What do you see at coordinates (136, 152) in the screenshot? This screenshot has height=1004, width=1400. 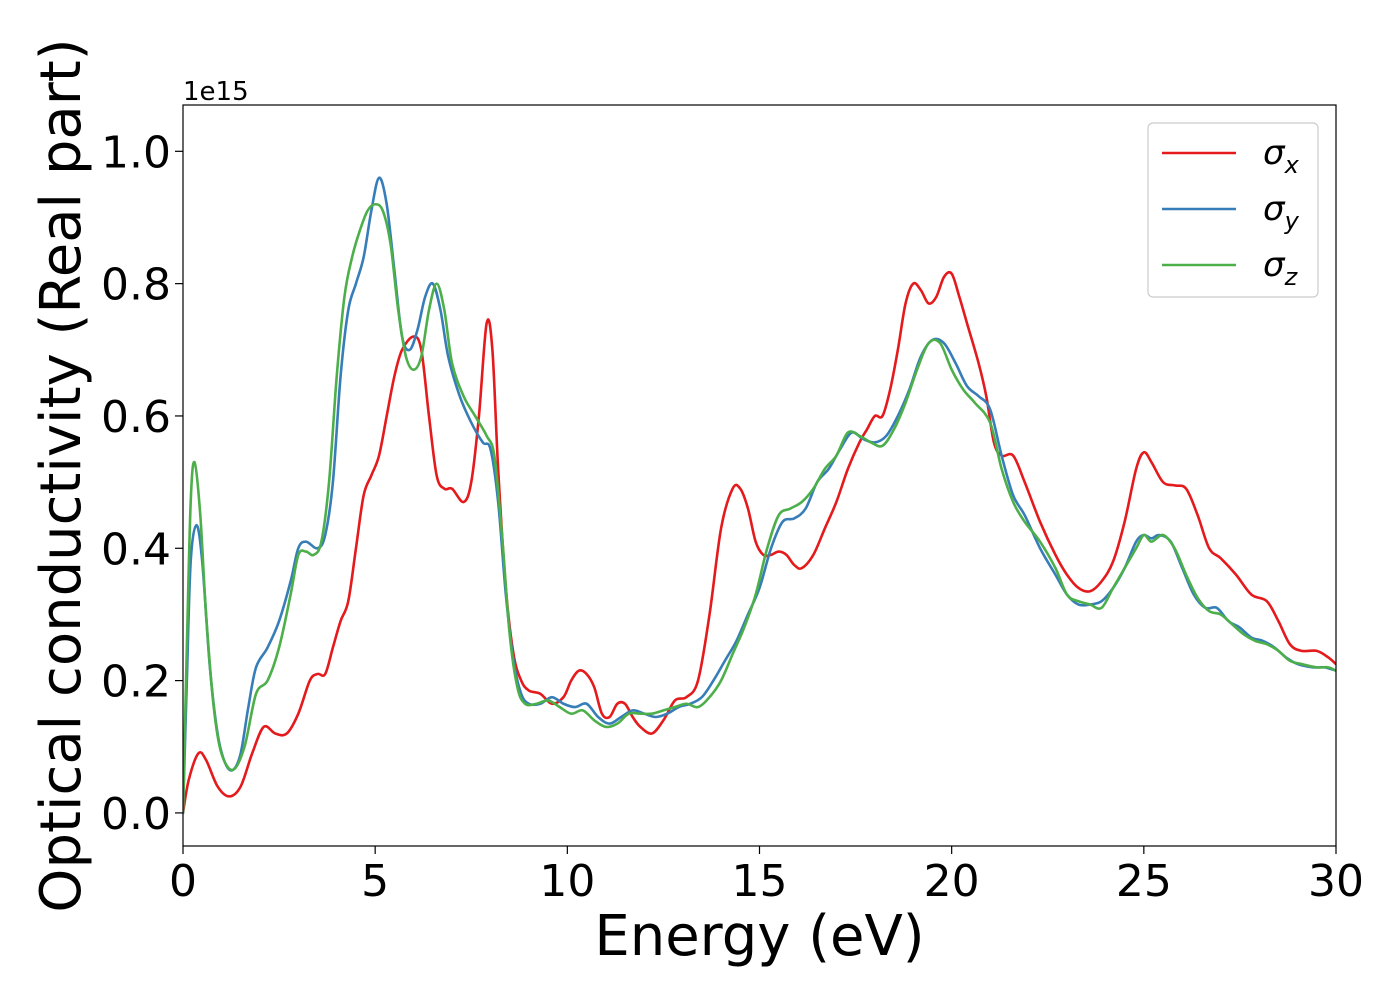 I see `y-tick-label: 1.0` at bounding box center [136, 152].